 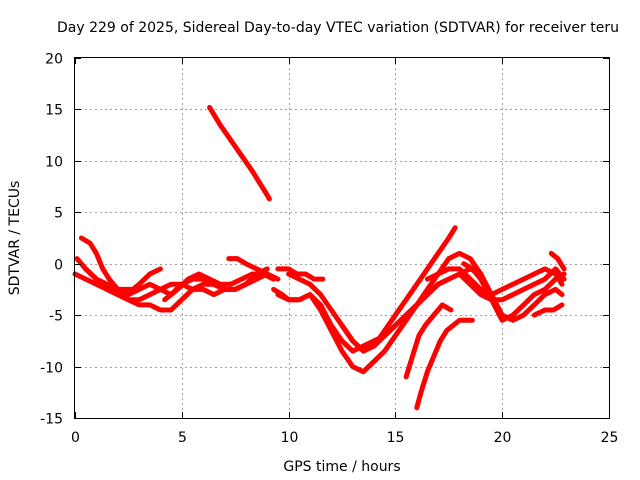 What do you see at coordinates (396, 438) in the screenshot?
I see `x-tick-label: 15` at bounding box center [396, 438].